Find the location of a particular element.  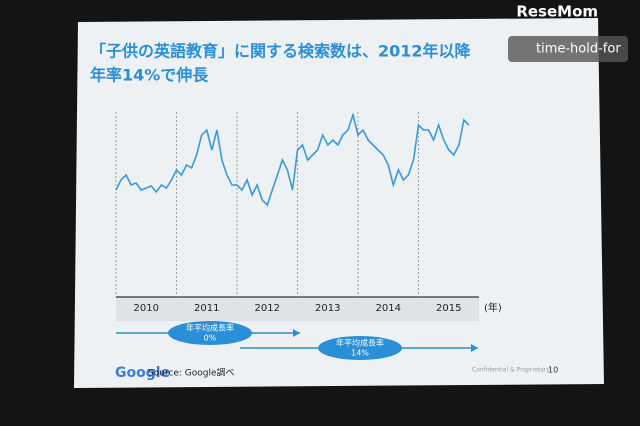

x-tick-label: 2012 is located at coordinates (267, 308).